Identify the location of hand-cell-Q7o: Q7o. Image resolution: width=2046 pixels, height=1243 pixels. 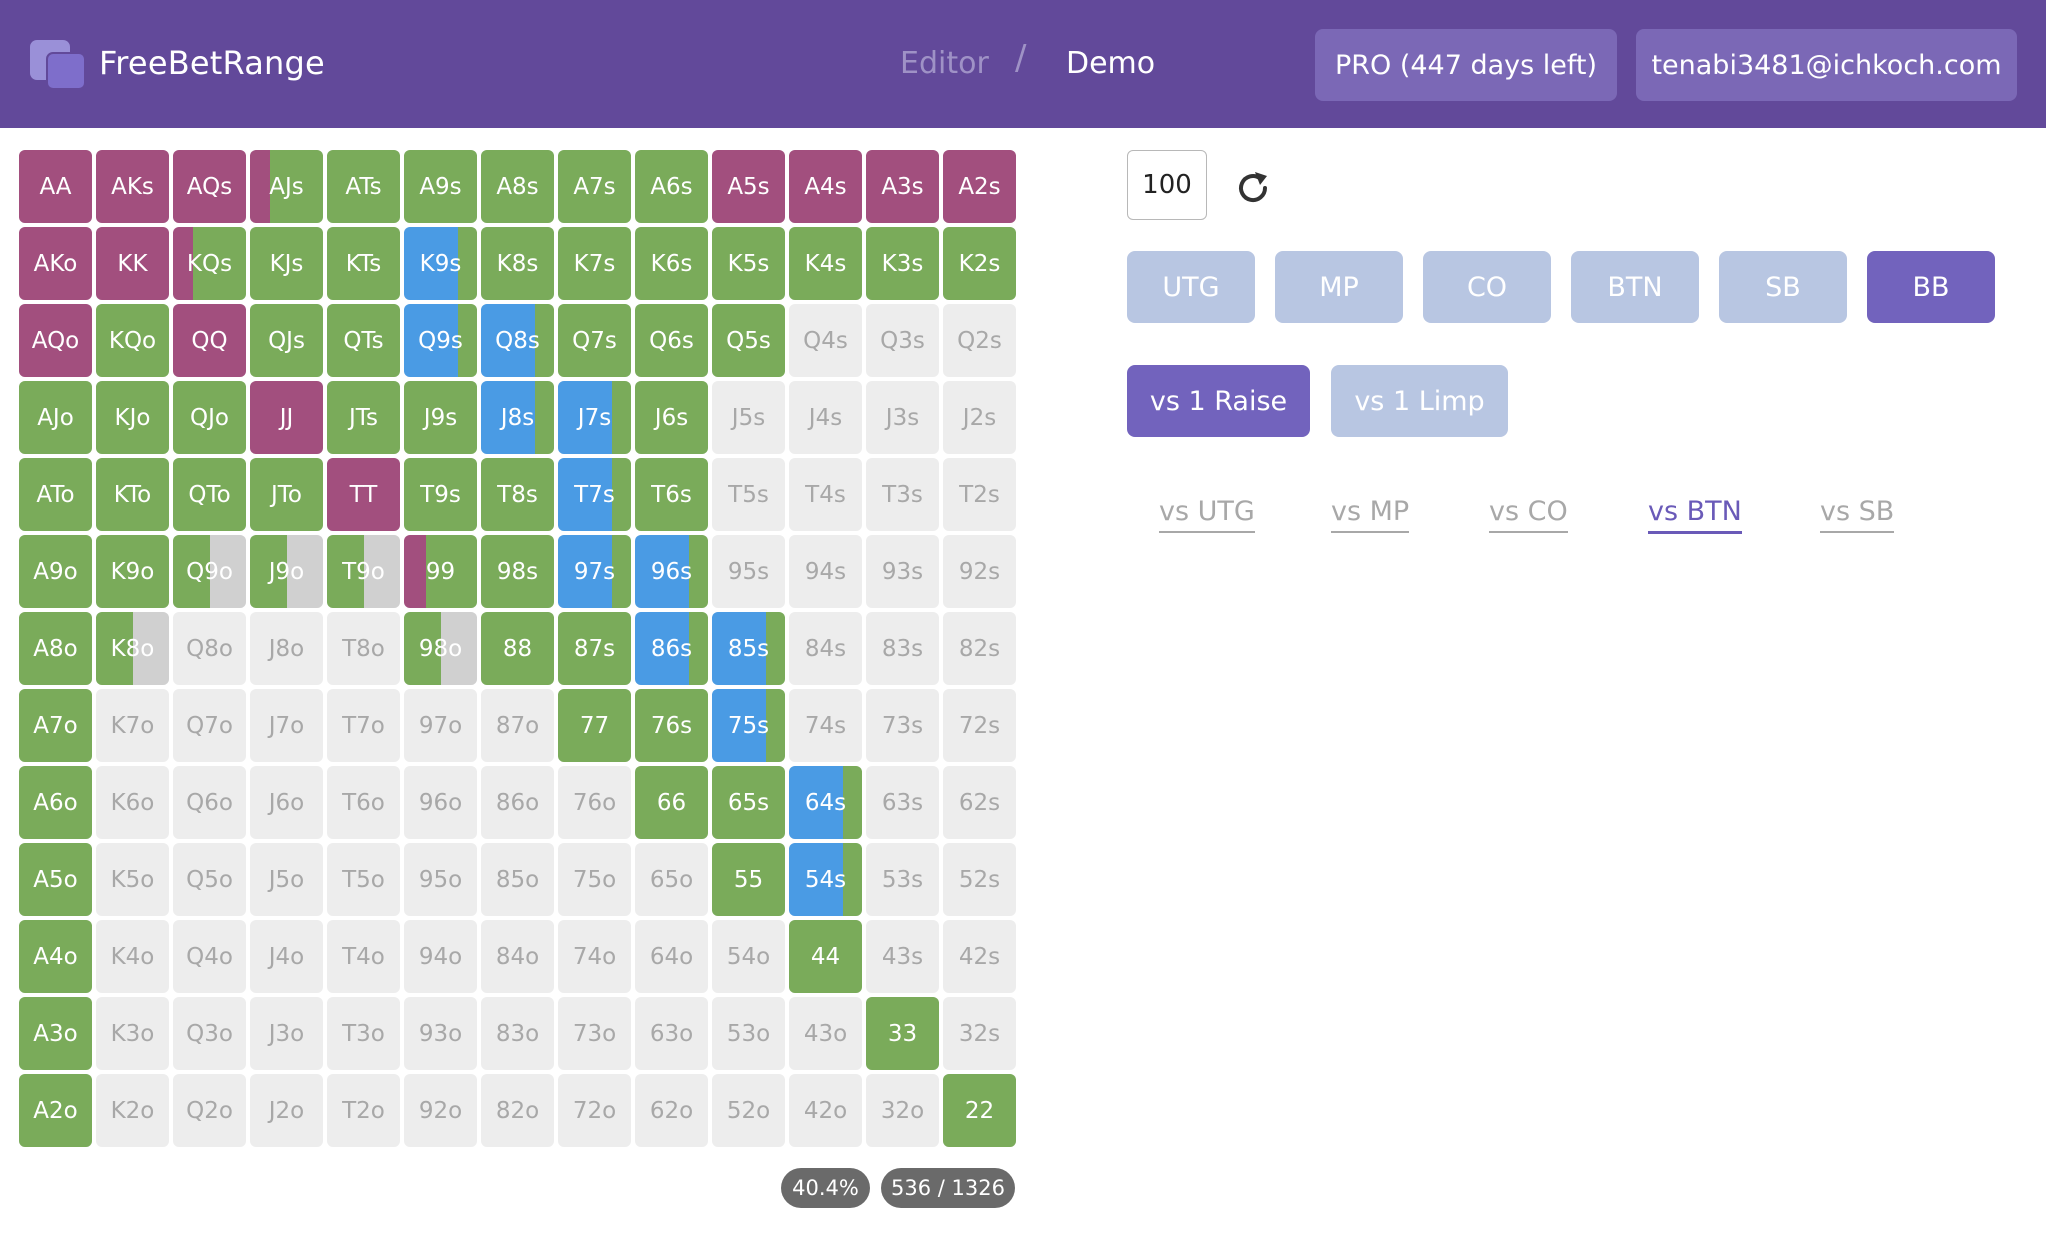
(209, 725).